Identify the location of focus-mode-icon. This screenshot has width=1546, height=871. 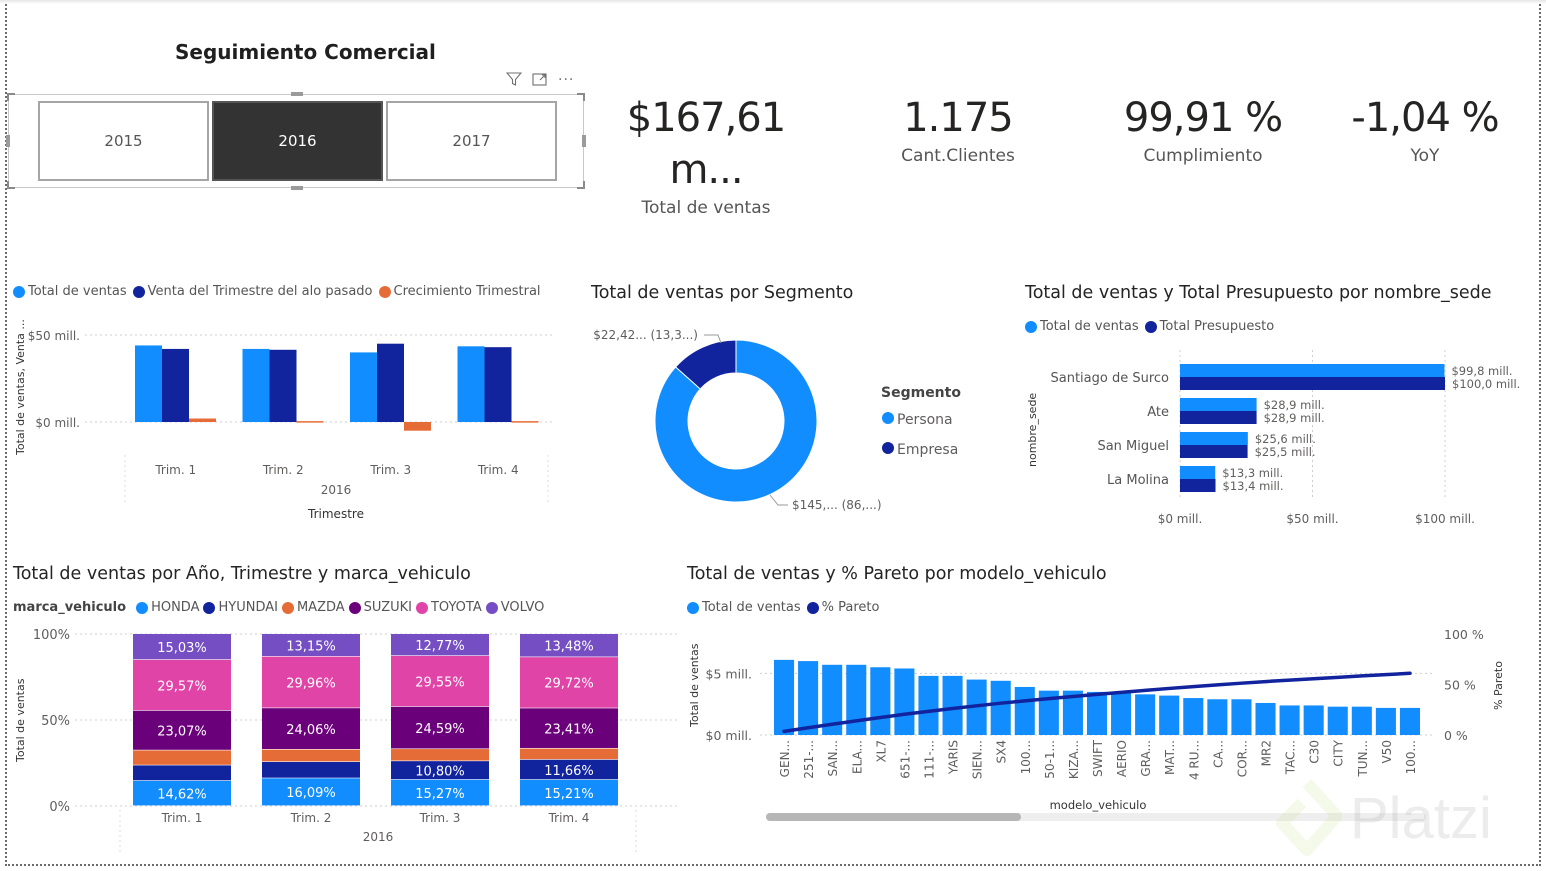
(540, 81).